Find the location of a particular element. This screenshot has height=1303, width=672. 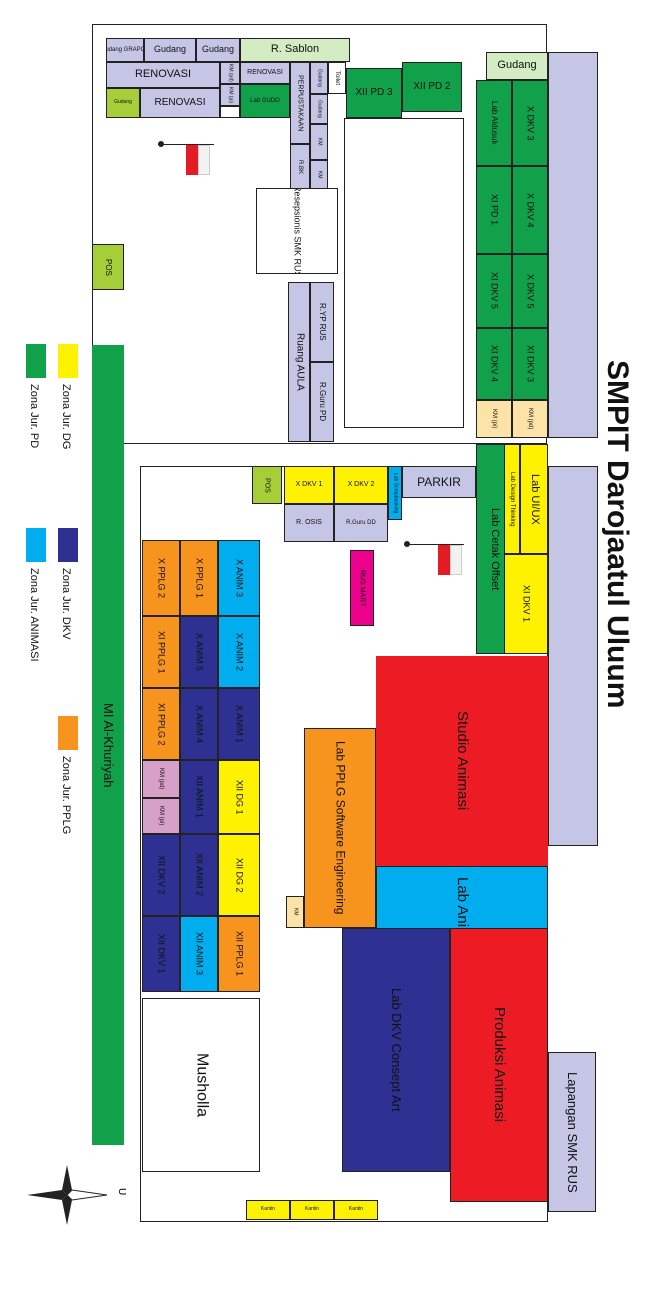

room-x-dkv4: X DKV 4 is located at coordinates (530, 210).